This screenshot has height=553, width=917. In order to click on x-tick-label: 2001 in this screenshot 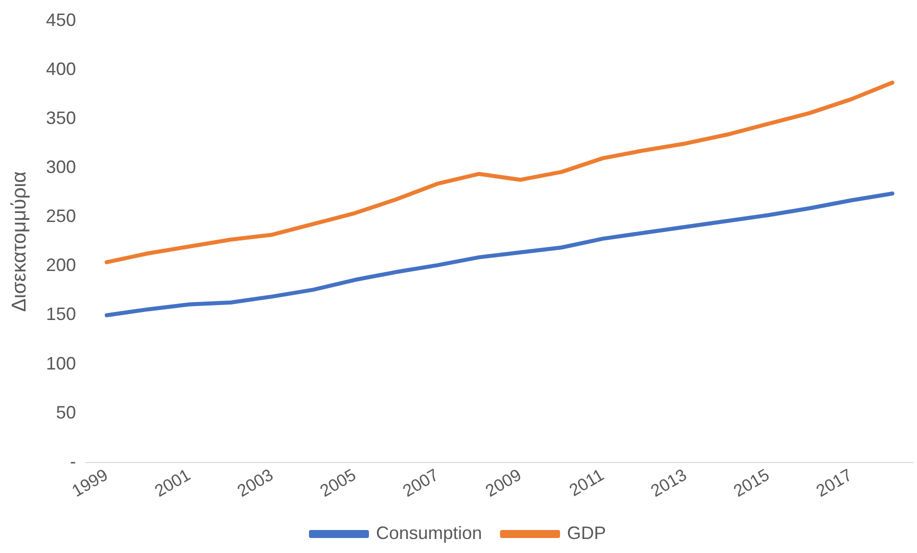, I will do `click(172, 483)`.